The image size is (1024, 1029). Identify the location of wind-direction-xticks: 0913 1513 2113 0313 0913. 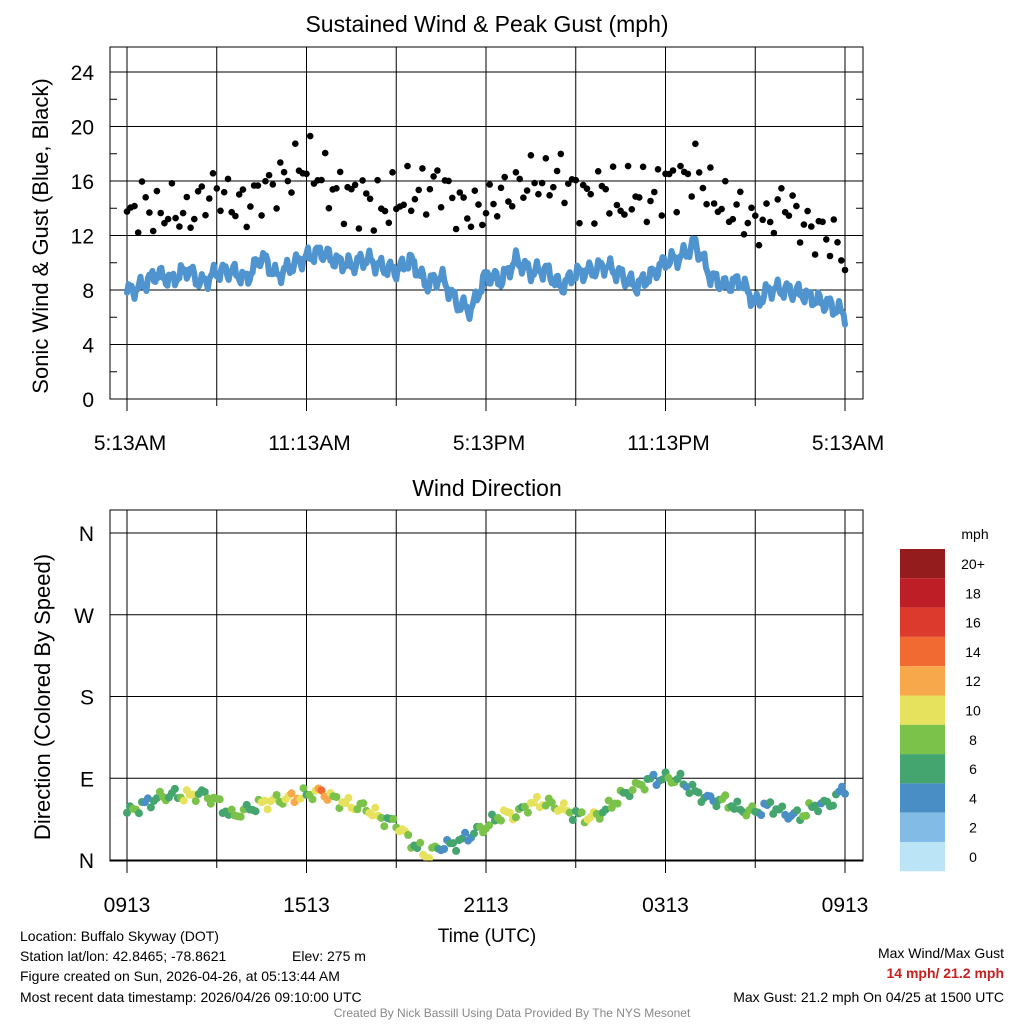
(486, 889).